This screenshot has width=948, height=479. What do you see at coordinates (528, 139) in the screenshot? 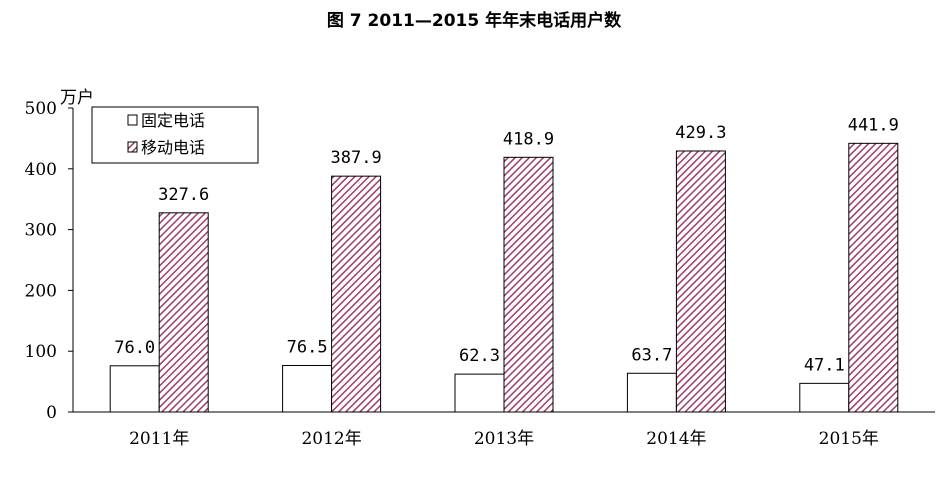
I see `data-label-mobile-phone: 418.9` at bounding box center [528, 139].